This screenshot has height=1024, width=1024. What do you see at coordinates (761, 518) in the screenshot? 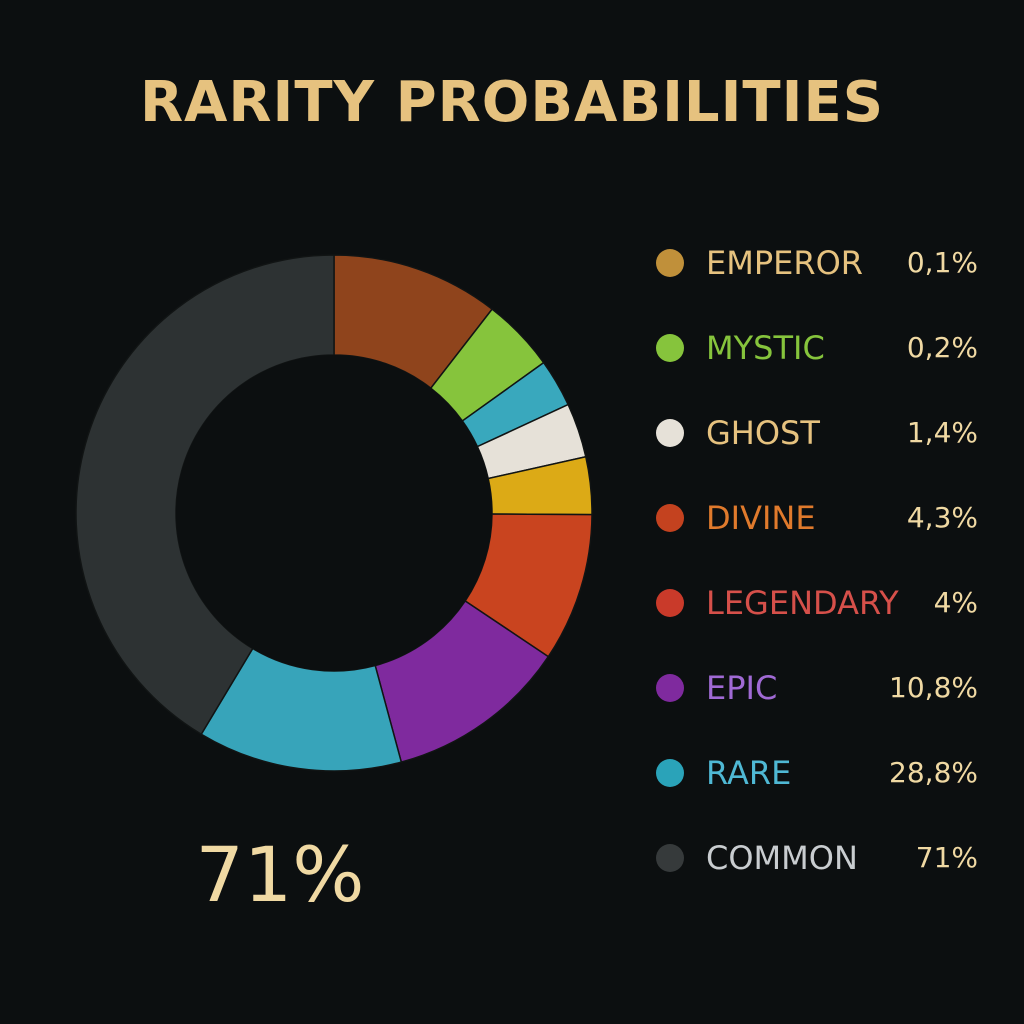
I see `legend-label: DIVINE` at bounding box center [761, 518].